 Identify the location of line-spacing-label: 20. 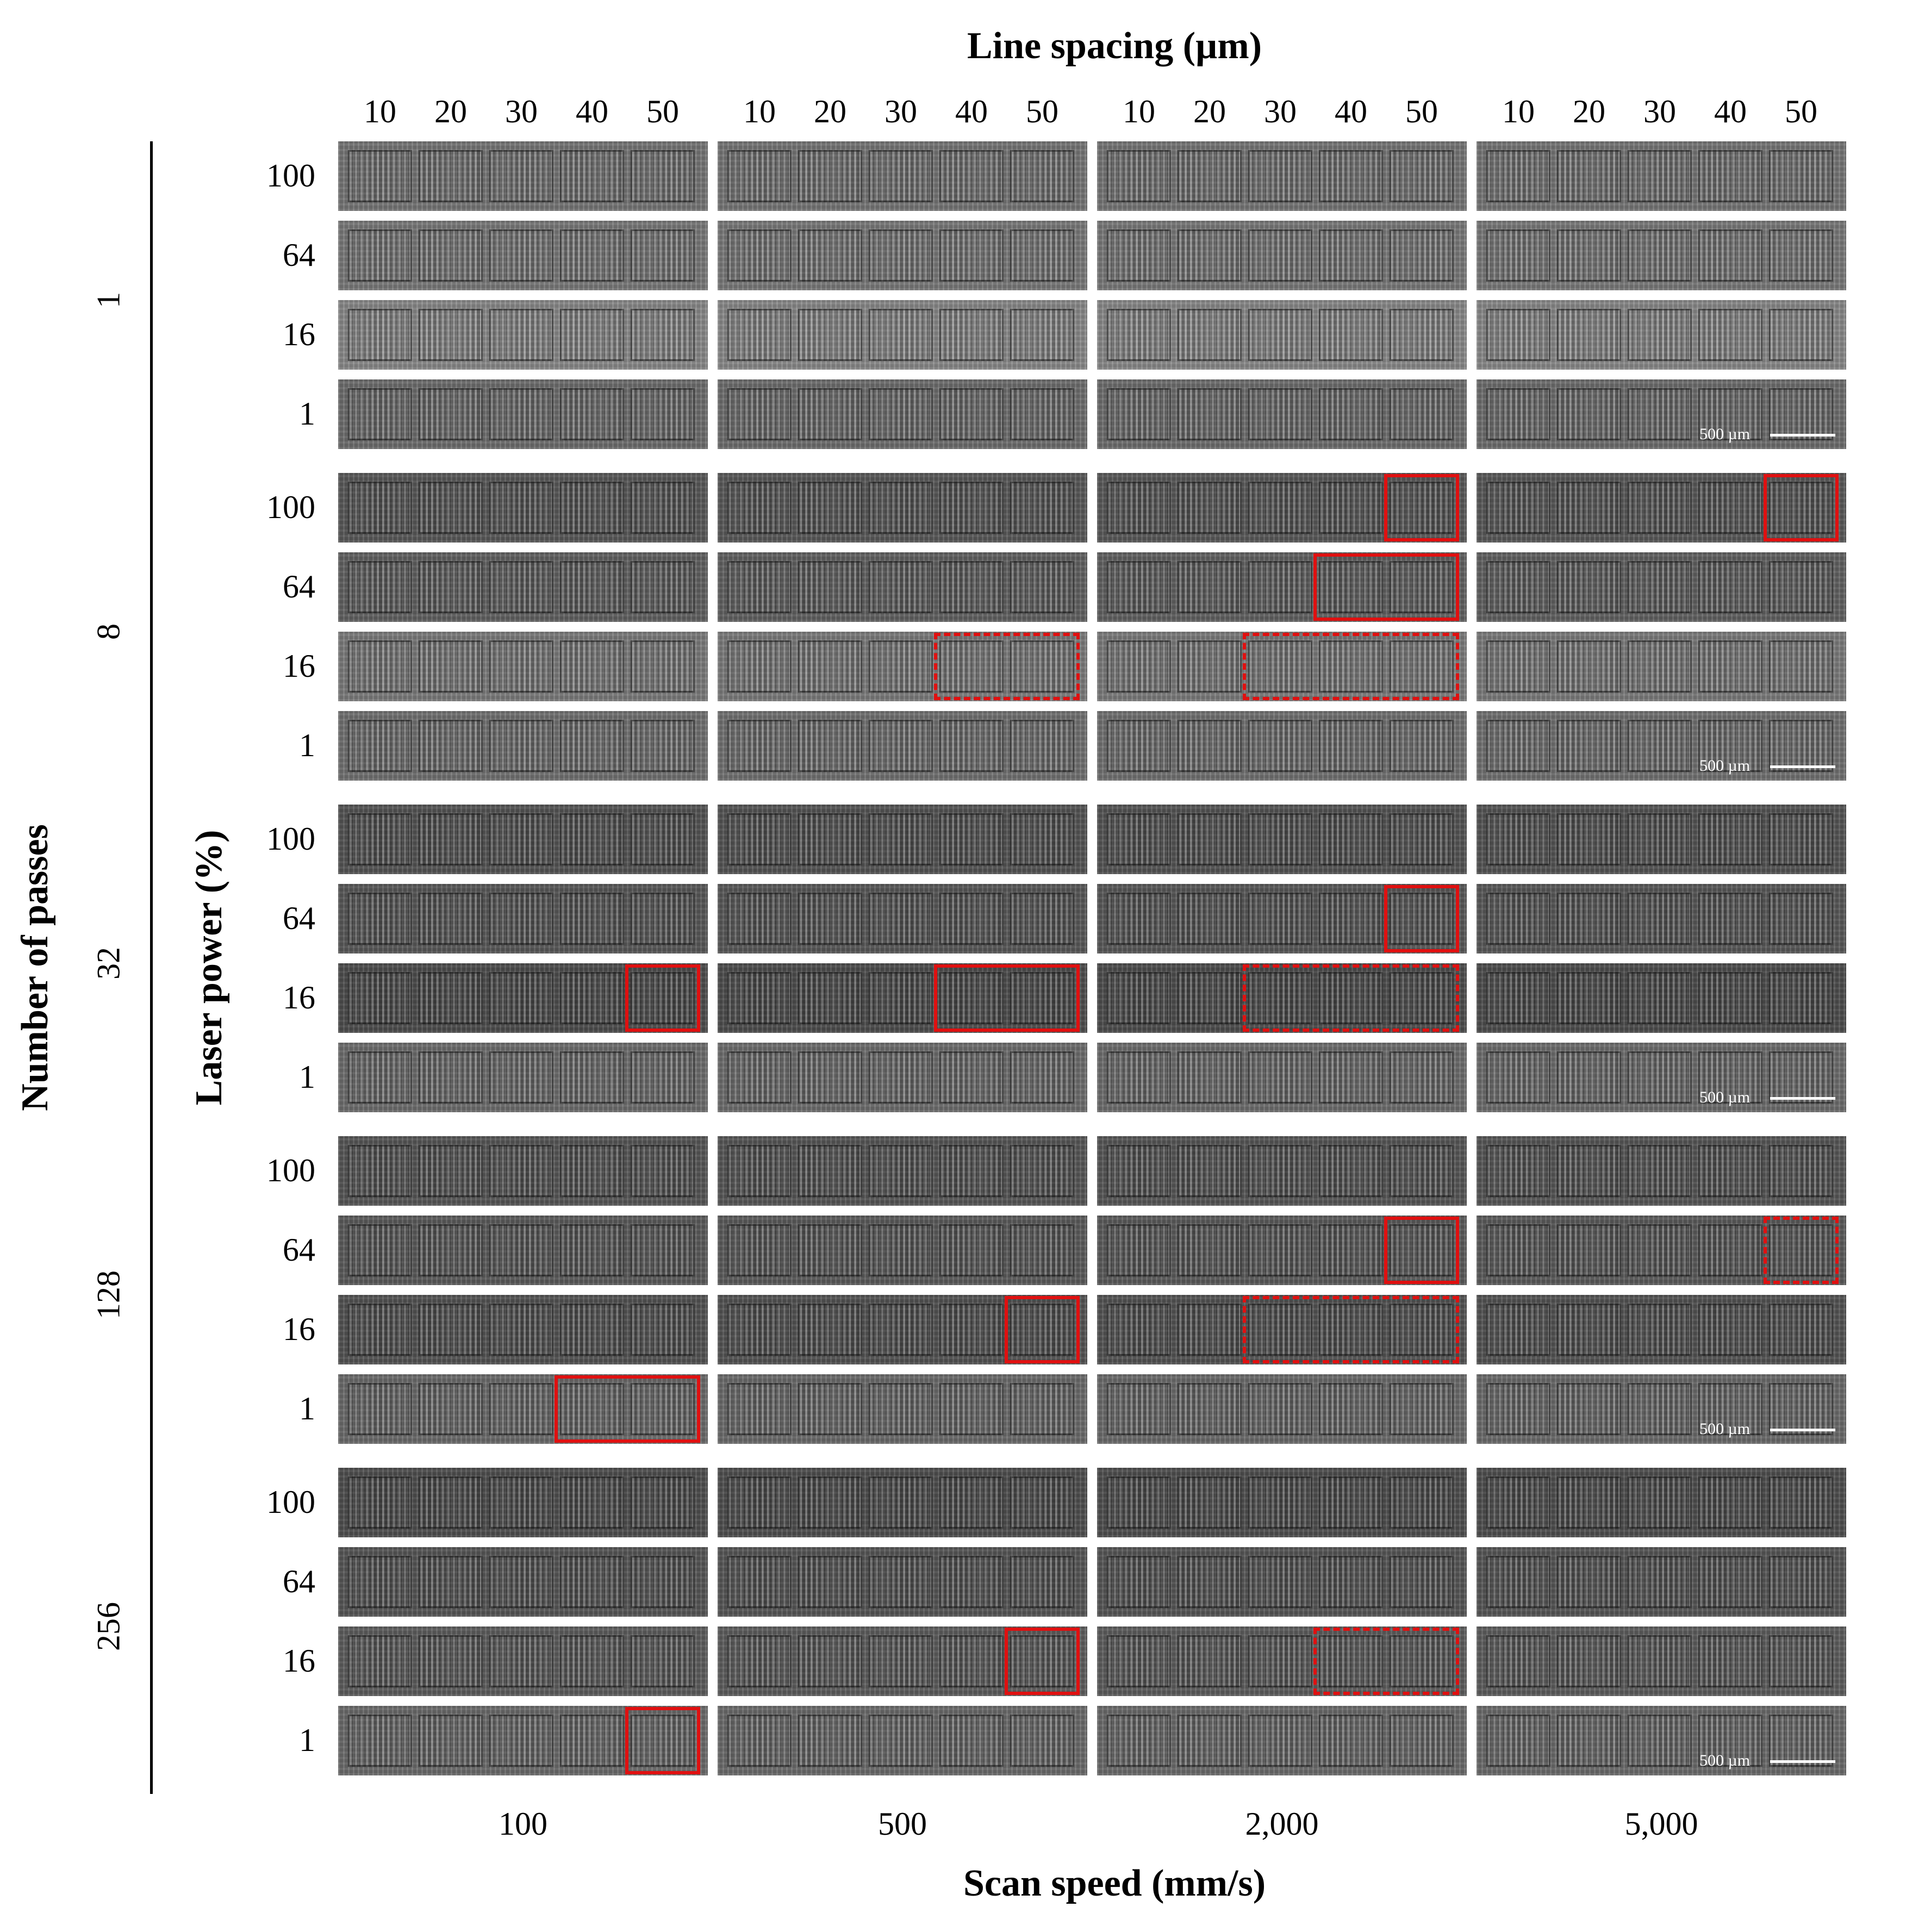
(450, 111).